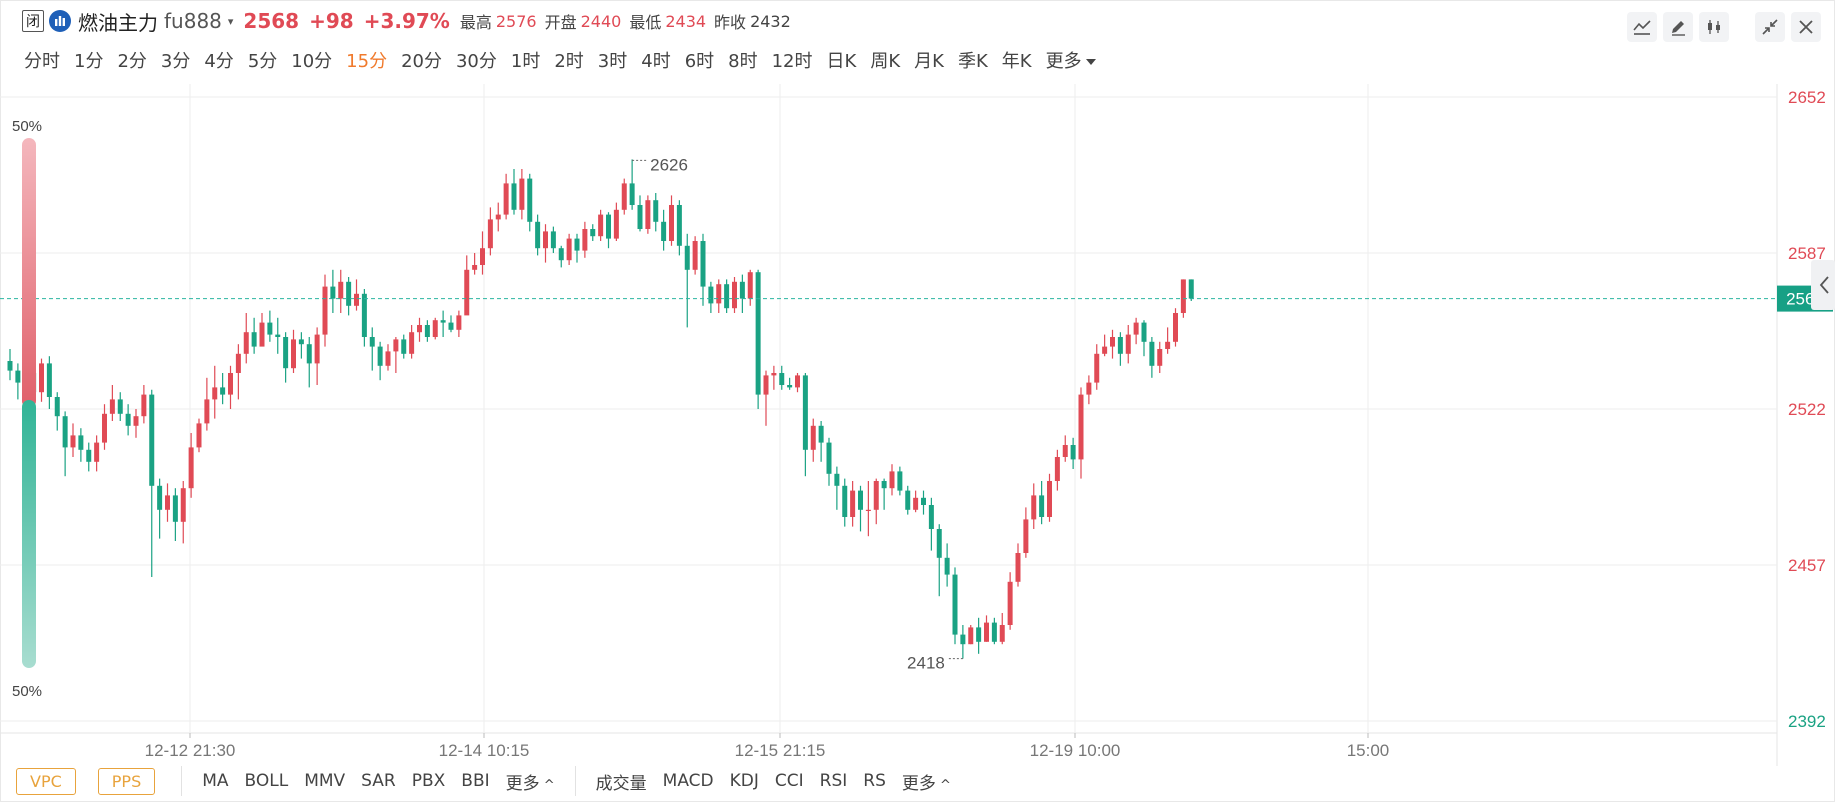  I want to click on indicator-rsi: RSI, so click(833, 781).